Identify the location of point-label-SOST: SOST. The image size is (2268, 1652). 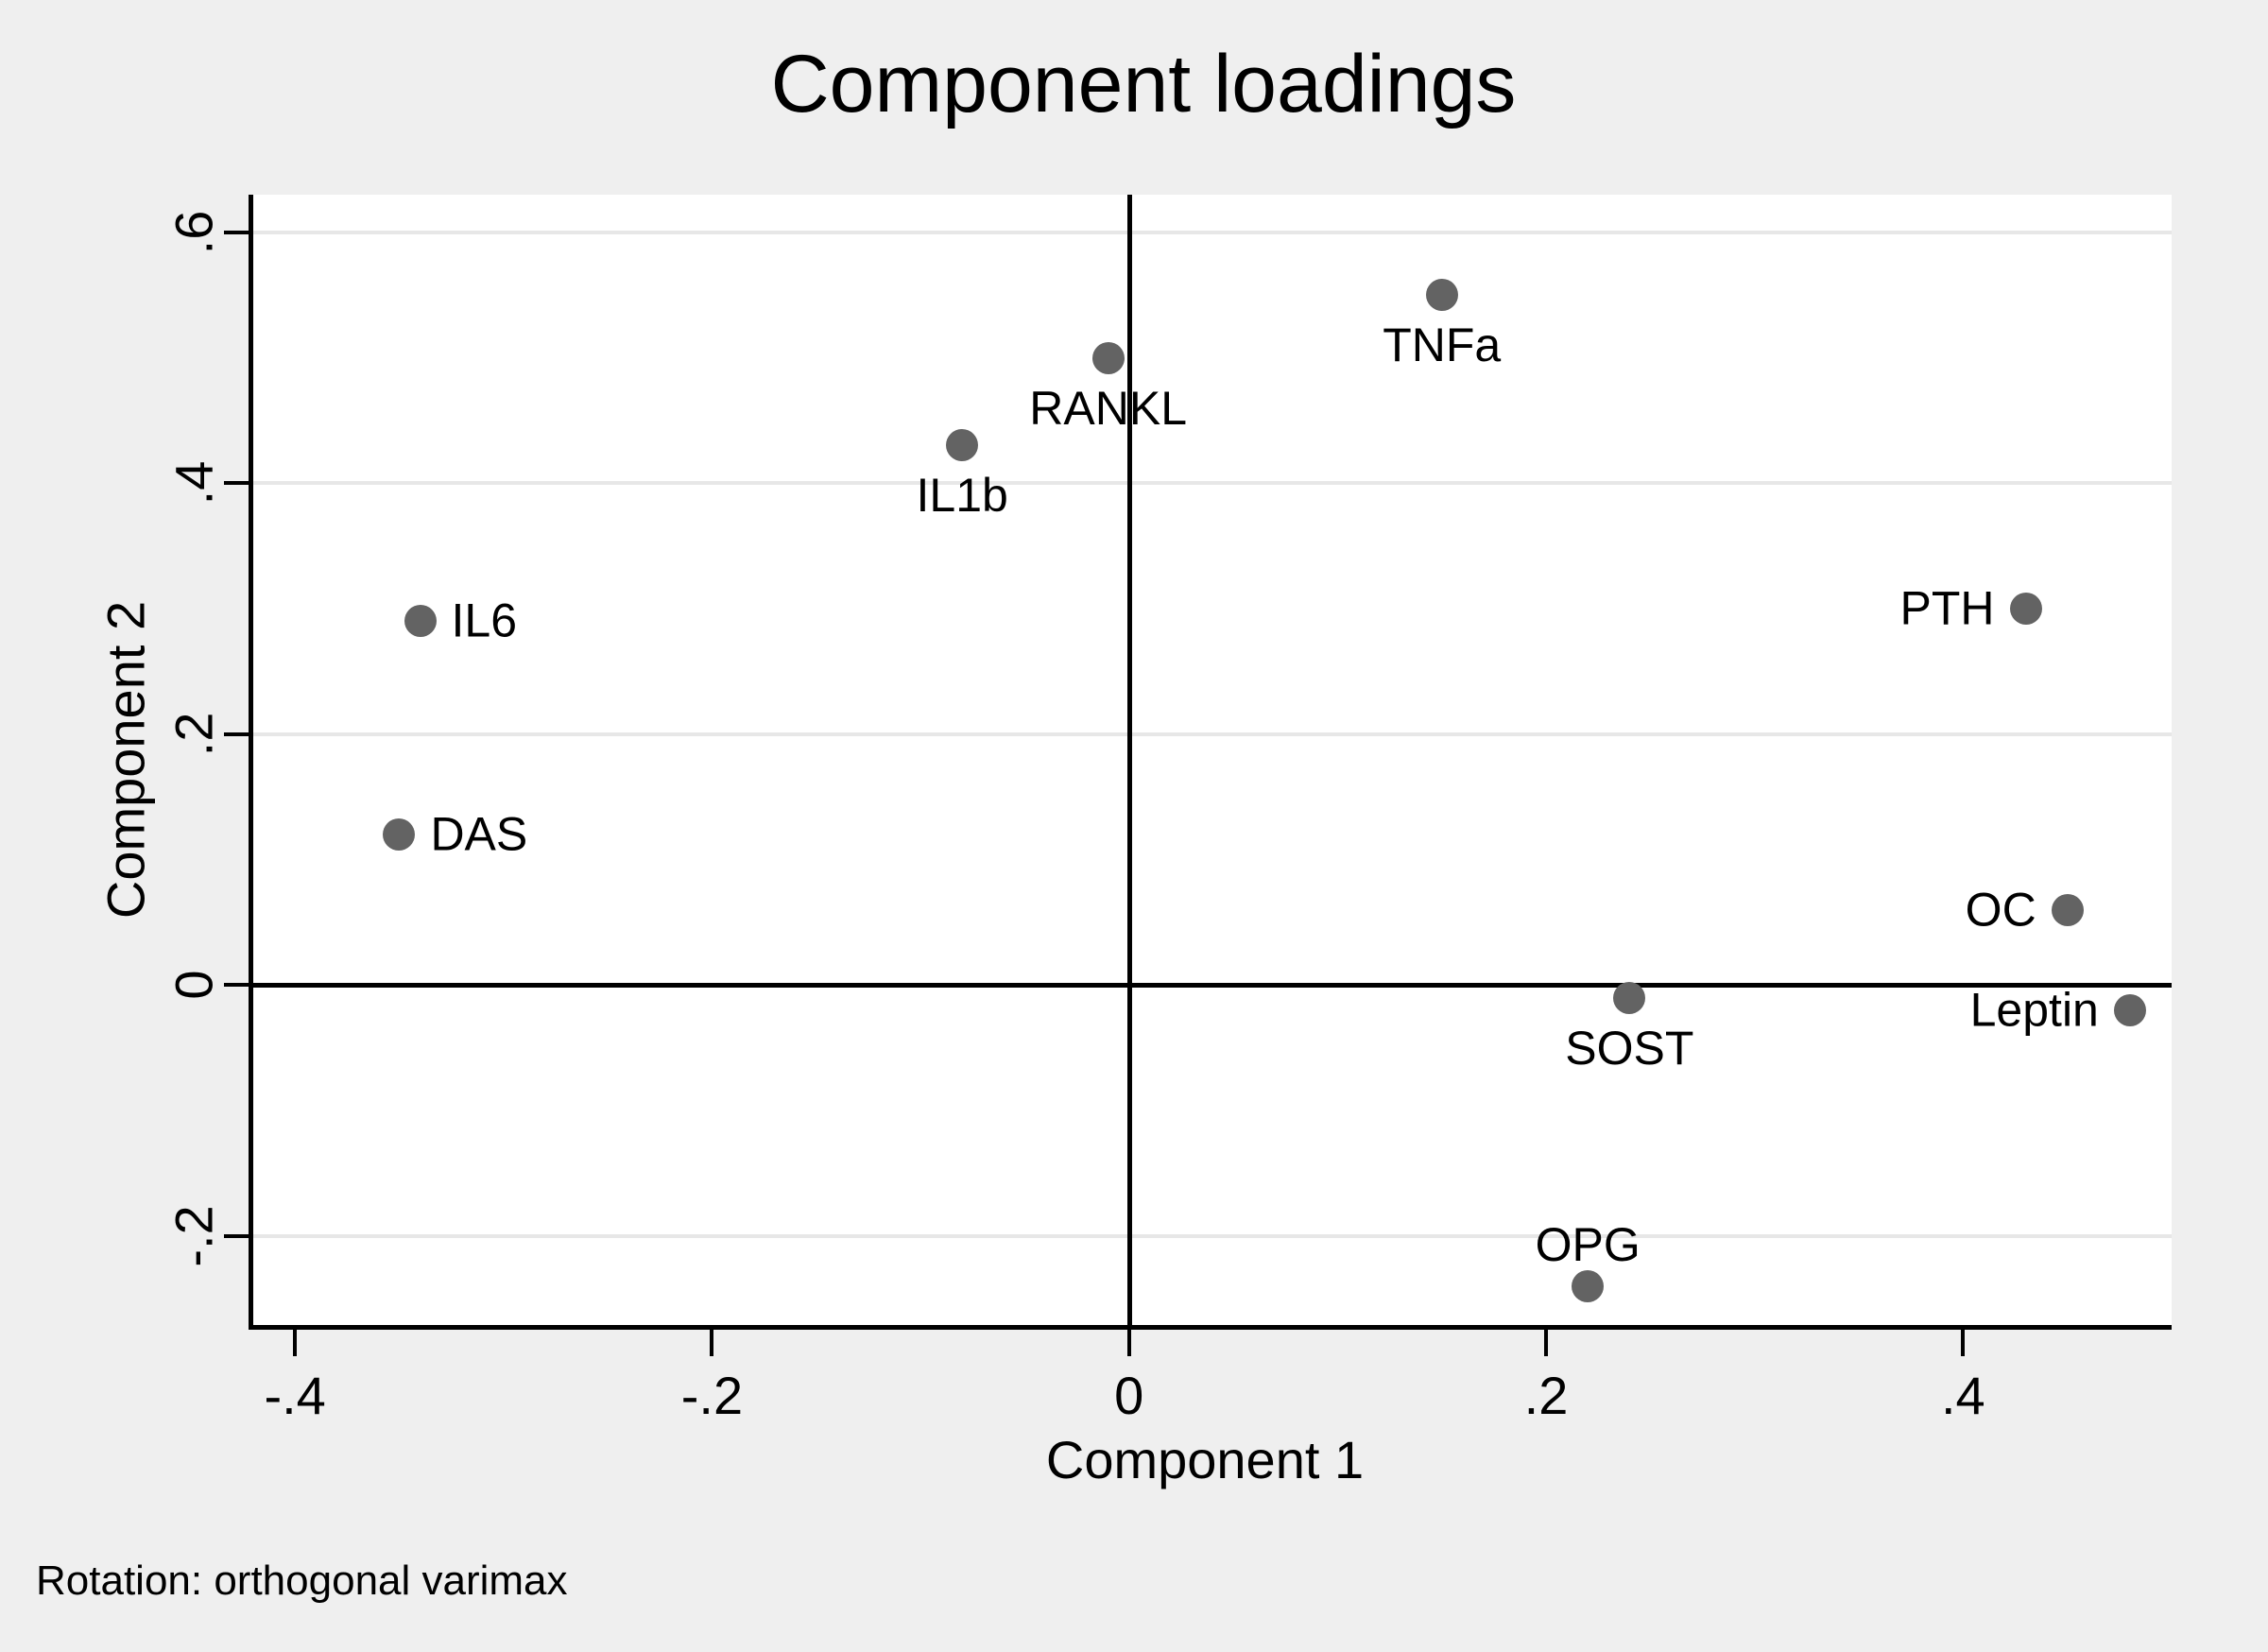
(1629, 1048).